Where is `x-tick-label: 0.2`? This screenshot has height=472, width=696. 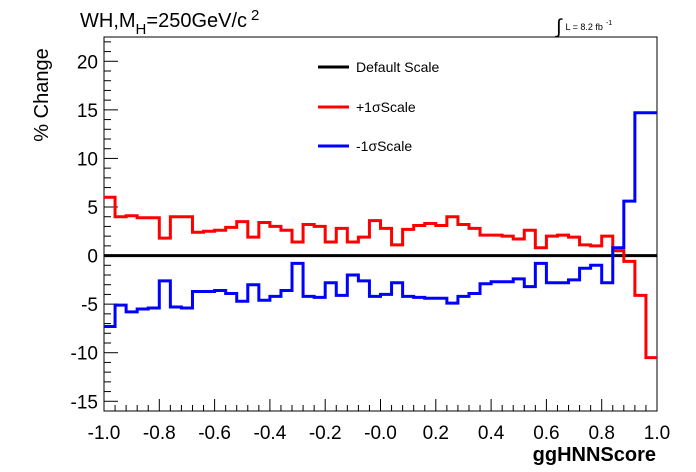 x-tick-label: 0.2 is located at coordinates (436, 433).